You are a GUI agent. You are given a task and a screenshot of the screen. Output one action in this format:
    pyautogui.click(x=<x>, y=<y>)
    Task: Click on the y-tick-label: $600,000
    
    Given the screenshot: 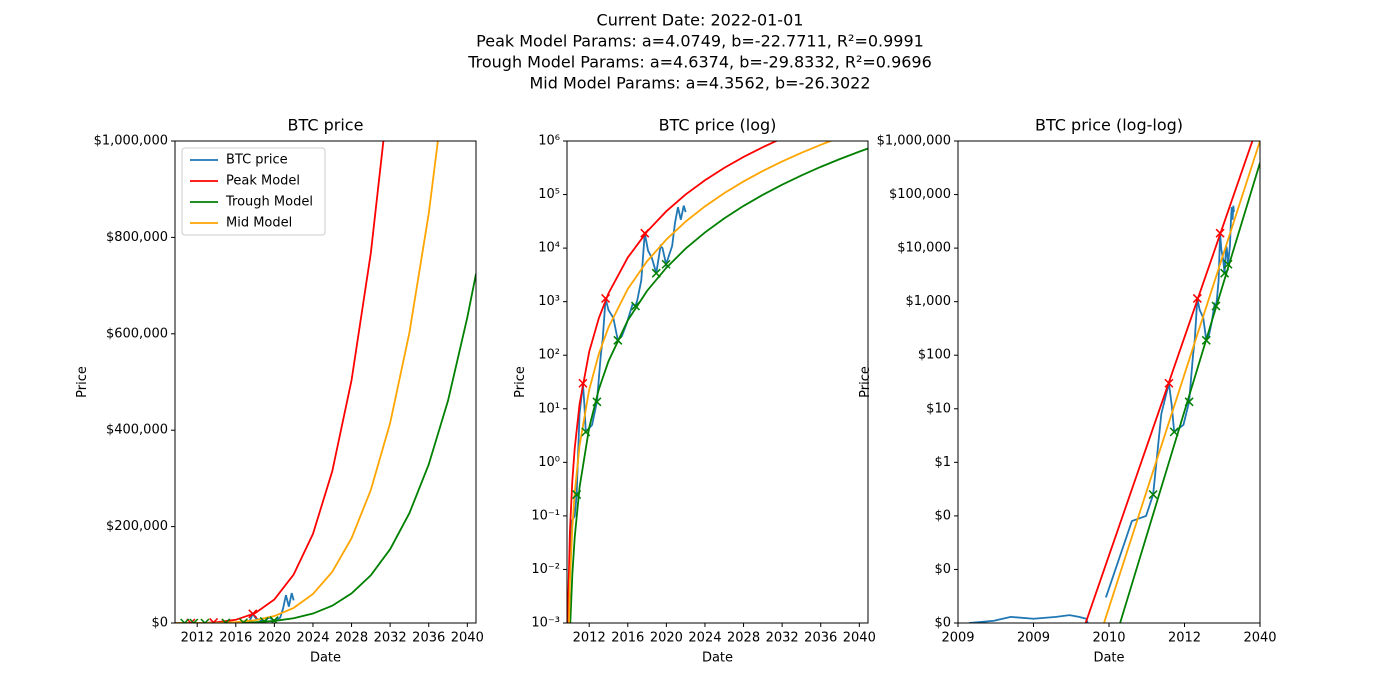 What is the action you would take?
    pyautogui.click(x=137, y=333)
    